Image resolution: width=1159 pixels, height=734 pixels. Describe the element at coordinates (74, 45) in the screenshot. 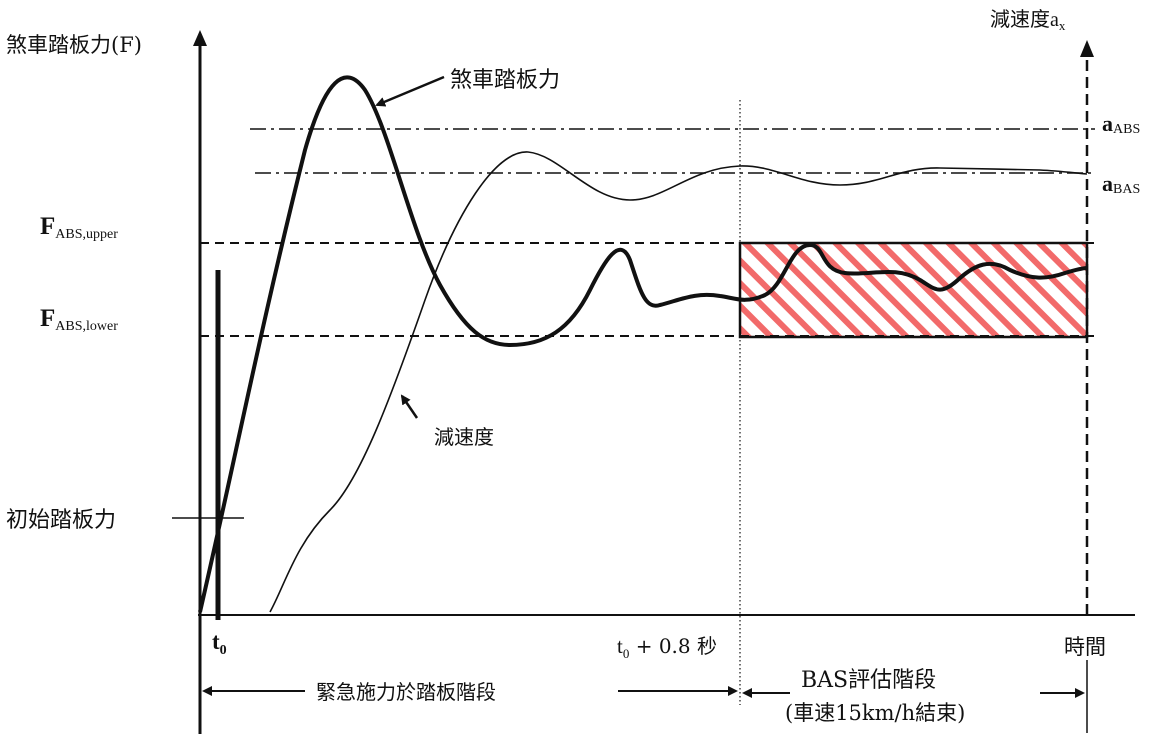

I see `left-axis-title: 煞車踏板力(F)` at that location.